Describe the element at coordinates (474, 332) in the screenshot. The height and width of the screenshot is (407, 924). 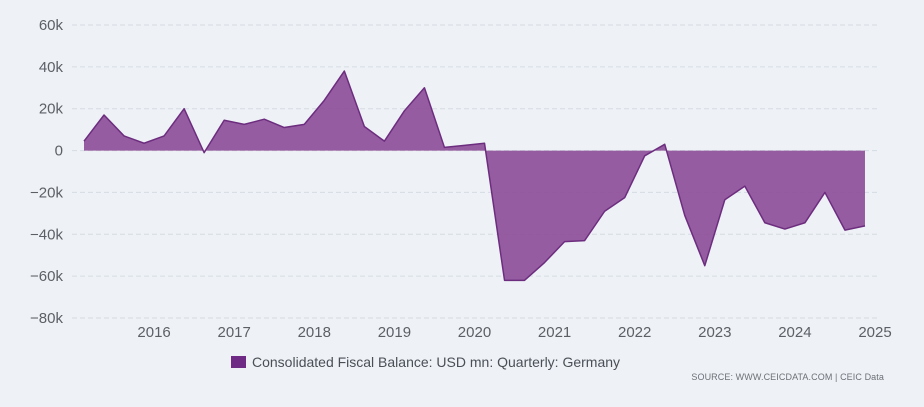
I see `x-tick-label: 2020` at that location.